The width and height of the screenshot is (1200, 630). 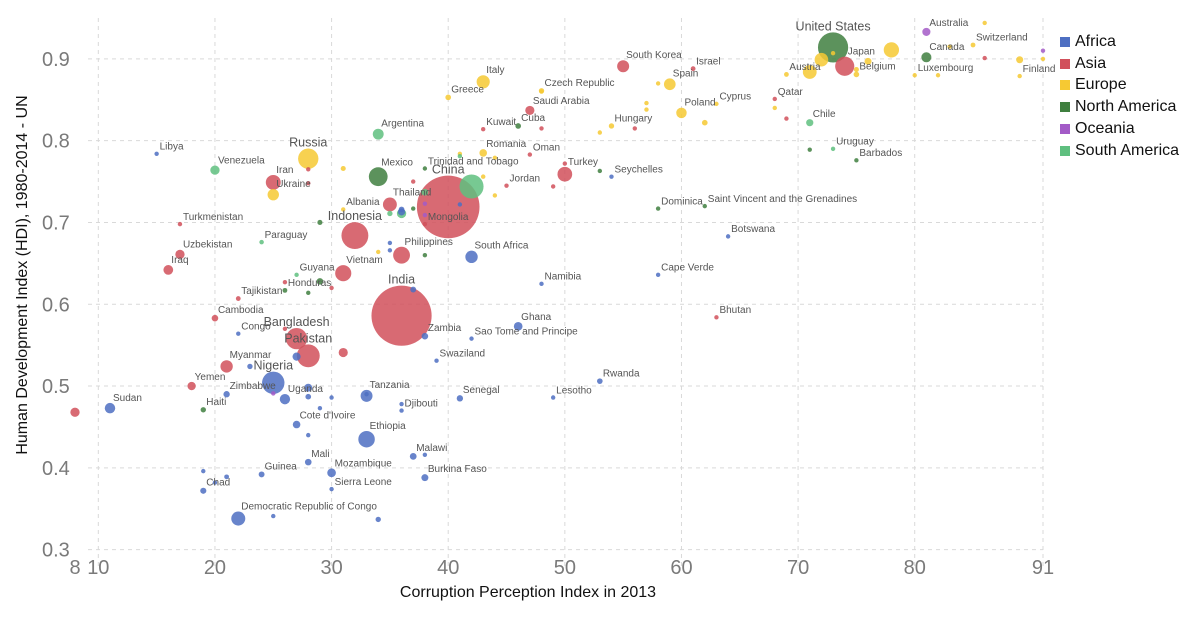 I want to click on legend-item: South America, so click(x=1119, y=151).